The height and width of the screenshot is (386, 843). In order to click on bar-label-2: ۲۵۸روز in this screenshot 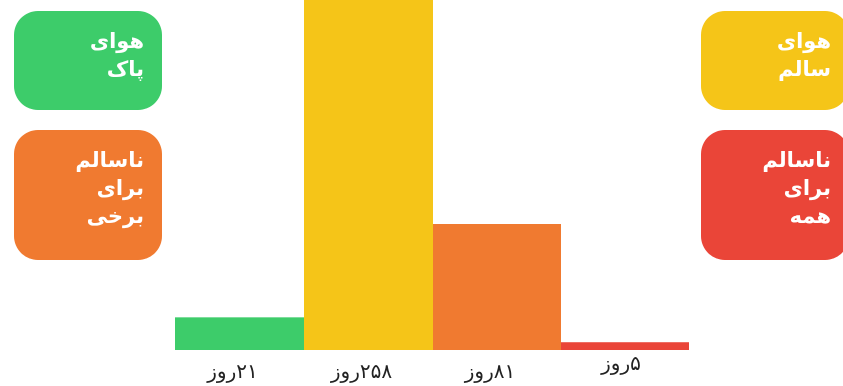, I will do `click(361, 371)`.